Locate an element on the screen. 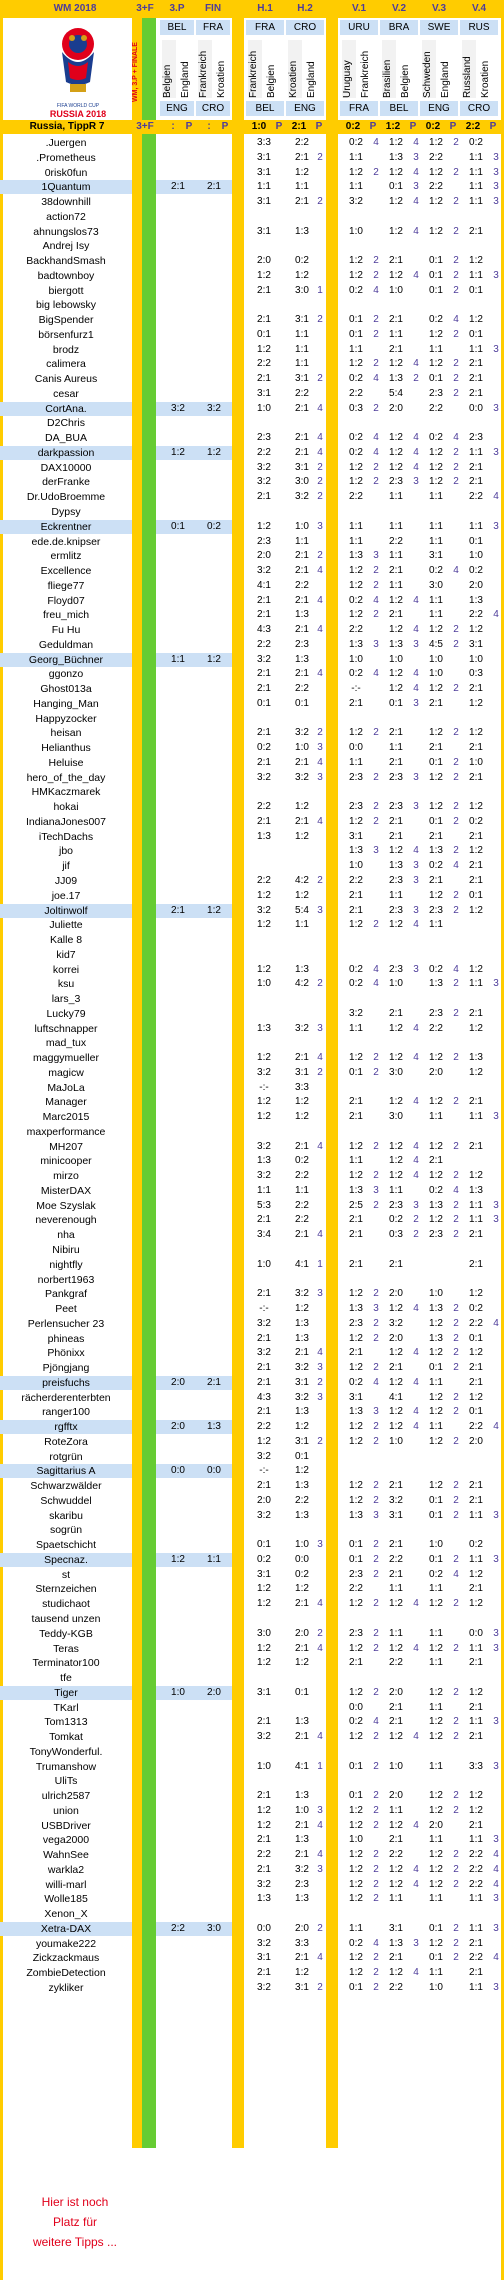 This screenshot has width=504, height=2280. tip-v2: 2:0 is located at coordinates (396, 408).